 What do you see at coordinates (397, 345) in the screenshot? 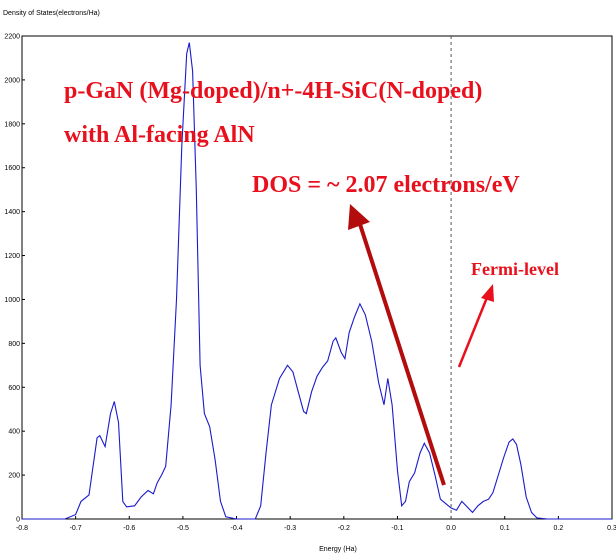
I see `dos-arrow` at bounding box center [397, 345].